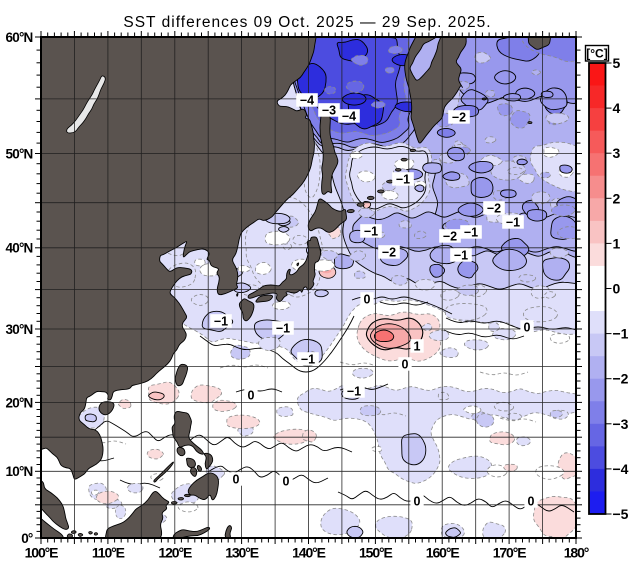 The image size is (637, 564). I want to click on svg-text: 140°E, so click(309, 553).